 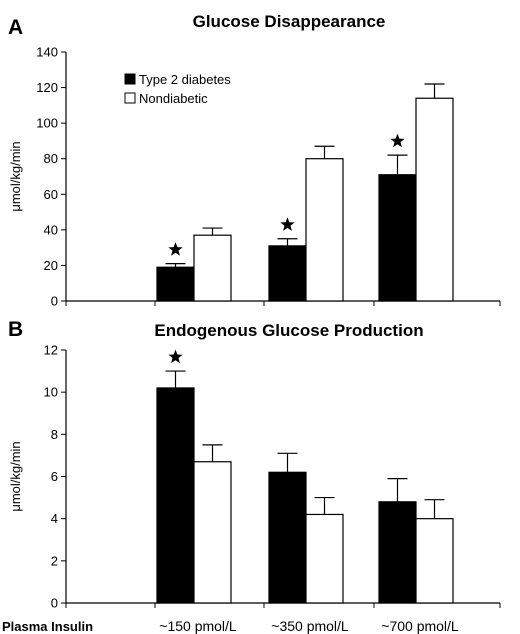 What do you see at coordinates (420, 626) in the screenshot?
I see `x-category-label: ~700 pmol/L` at bounding box center [420, 626].